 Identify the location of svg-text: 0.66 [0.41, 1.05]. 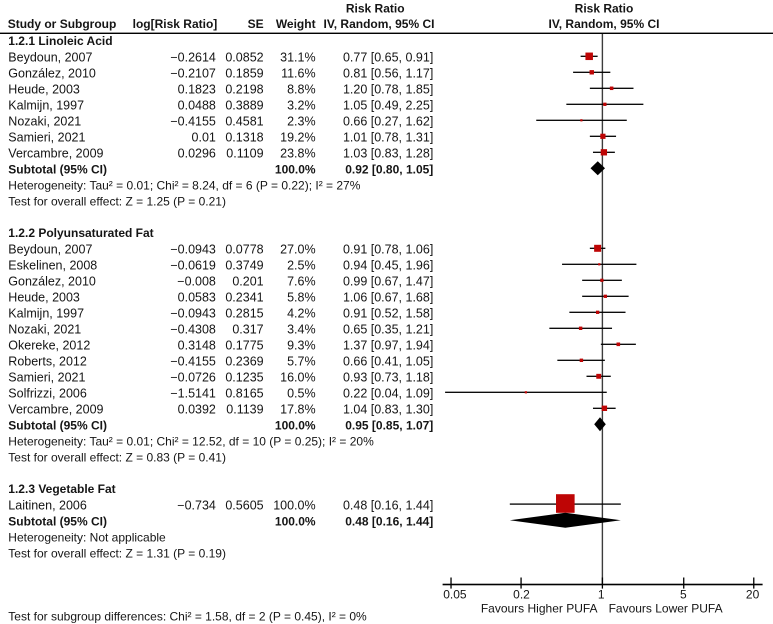
(388, 362).